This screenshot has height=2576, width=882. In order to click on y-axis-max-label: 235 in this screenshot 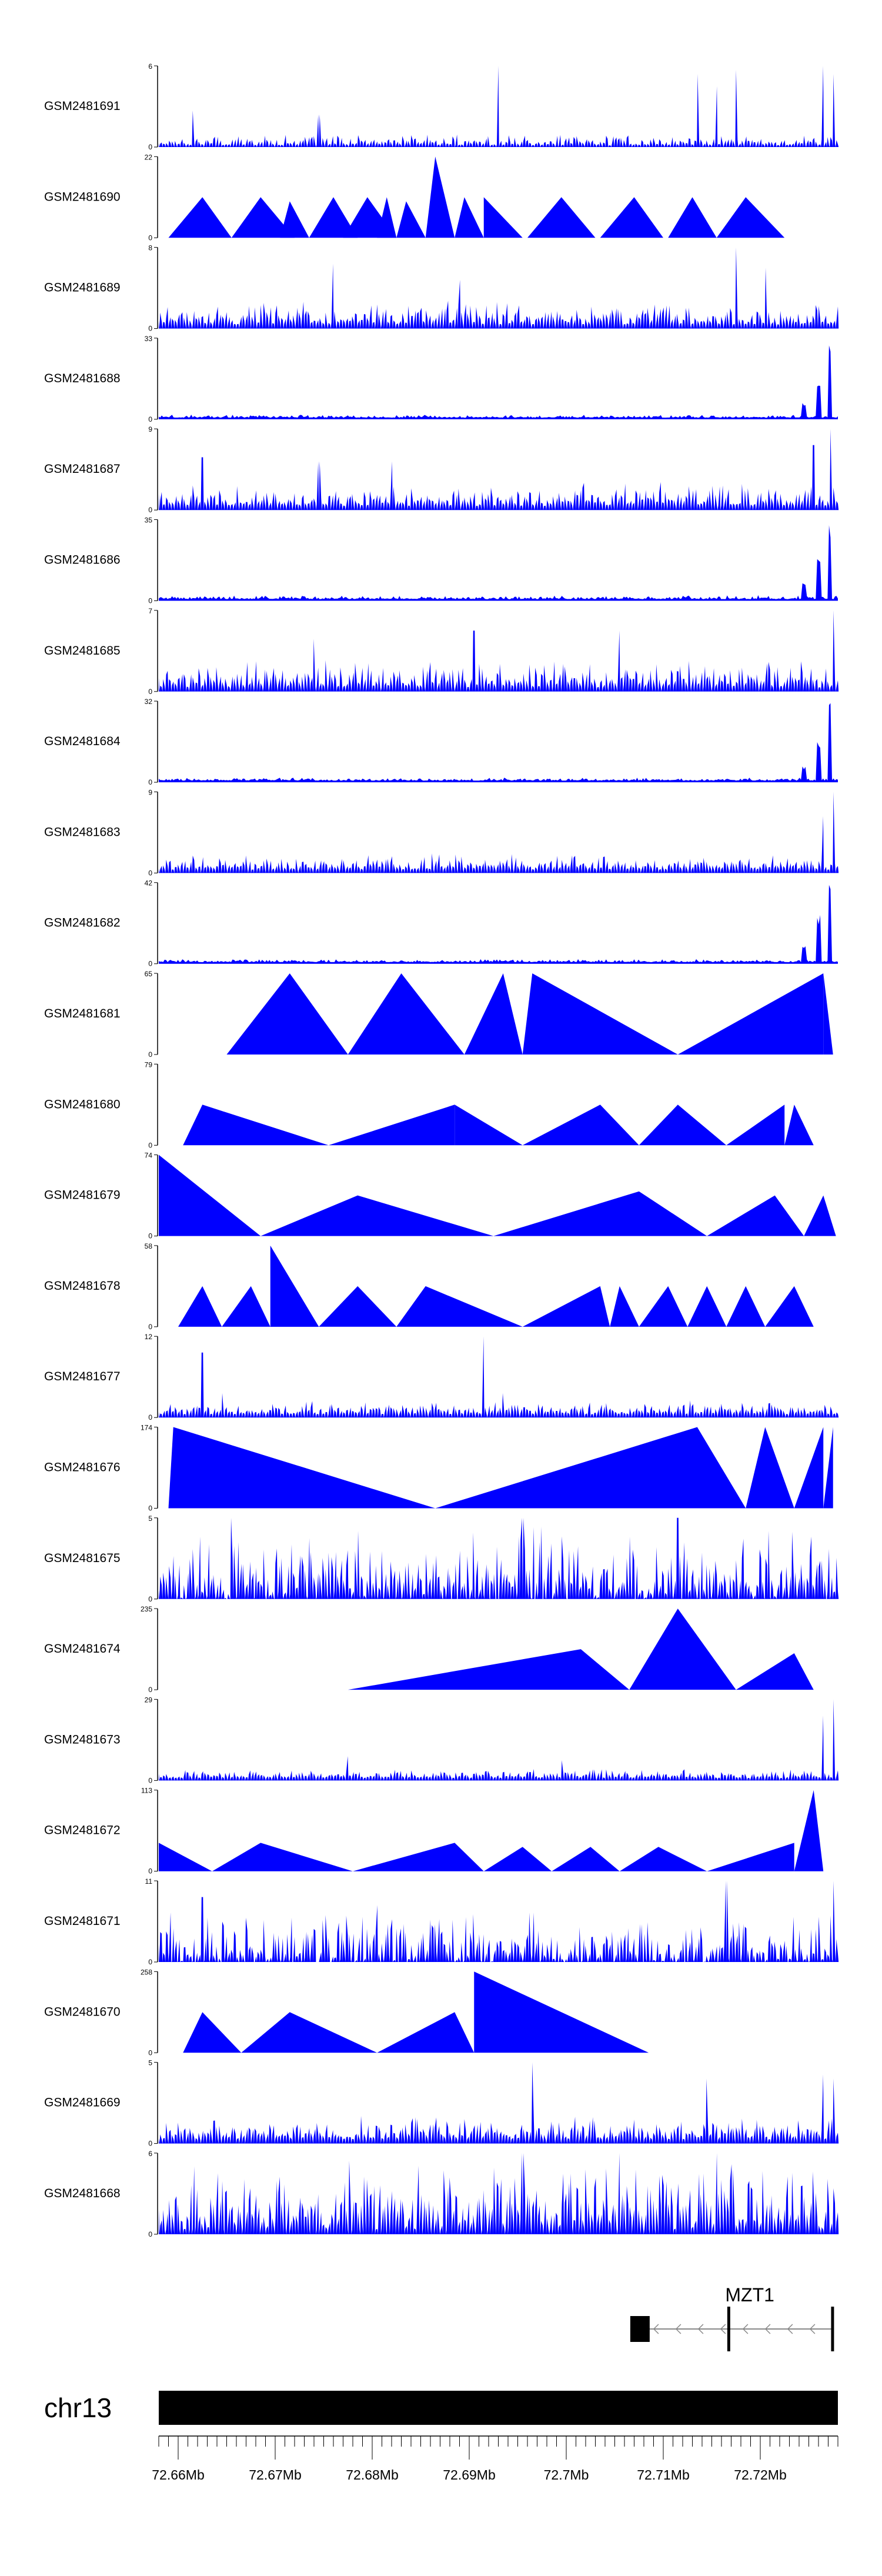, I will do `click(146, 1609)`.